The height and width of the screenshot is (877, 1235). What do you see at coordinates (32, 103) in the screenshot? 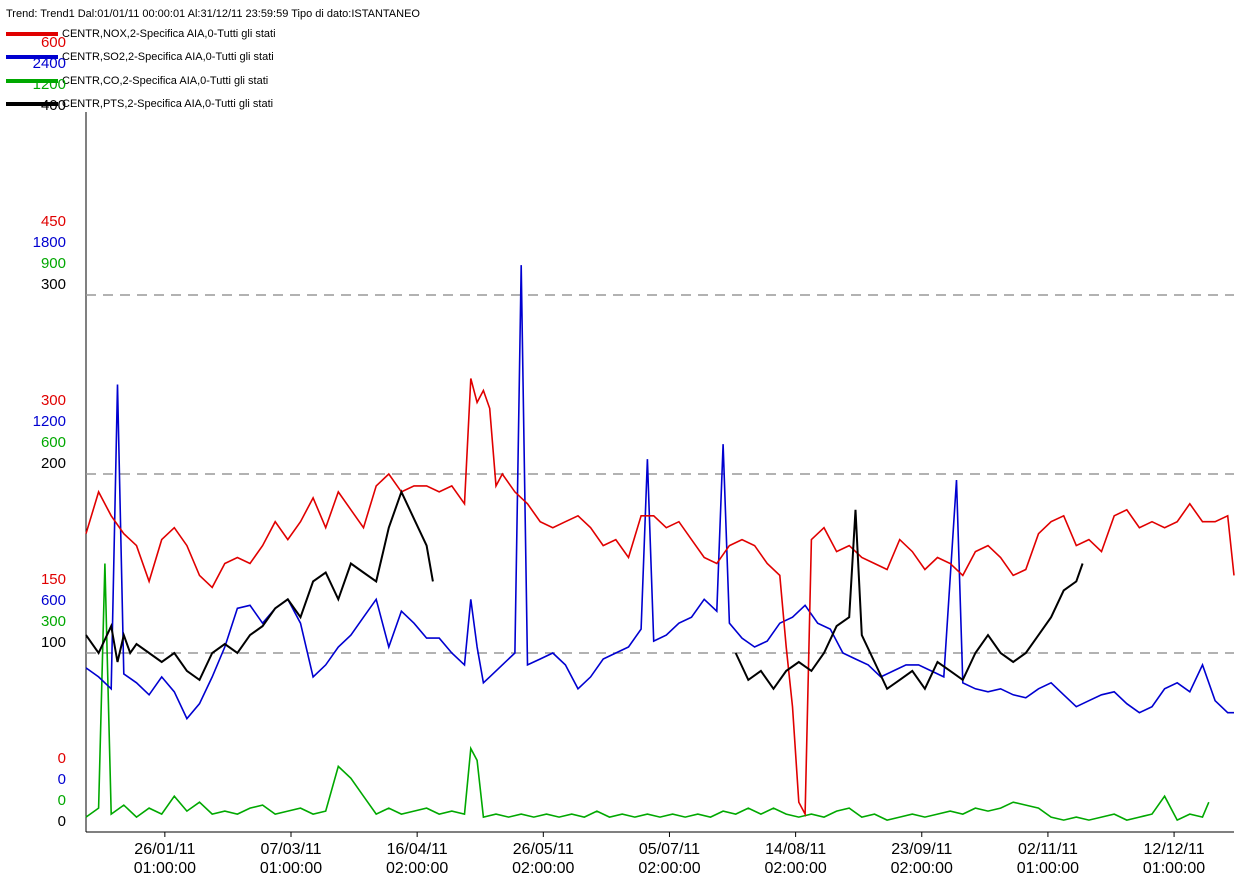
I see `legend-swatch-pts` at bounding box center [32, 103].